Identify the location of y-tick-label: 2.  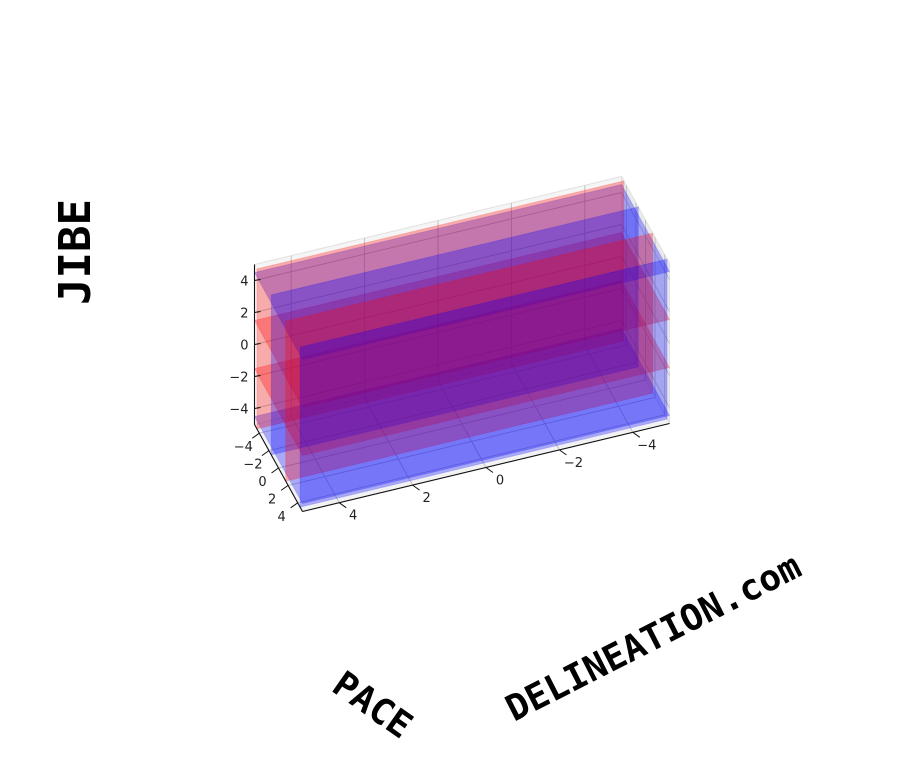
(272, 499).